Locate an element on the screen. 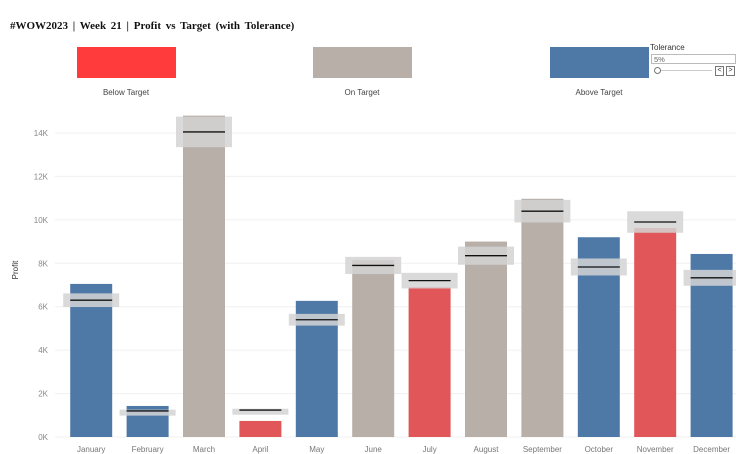 The width and height of the screenshot is (736, 454). y-tick-label: 2K is located at coordinates (43, 394).